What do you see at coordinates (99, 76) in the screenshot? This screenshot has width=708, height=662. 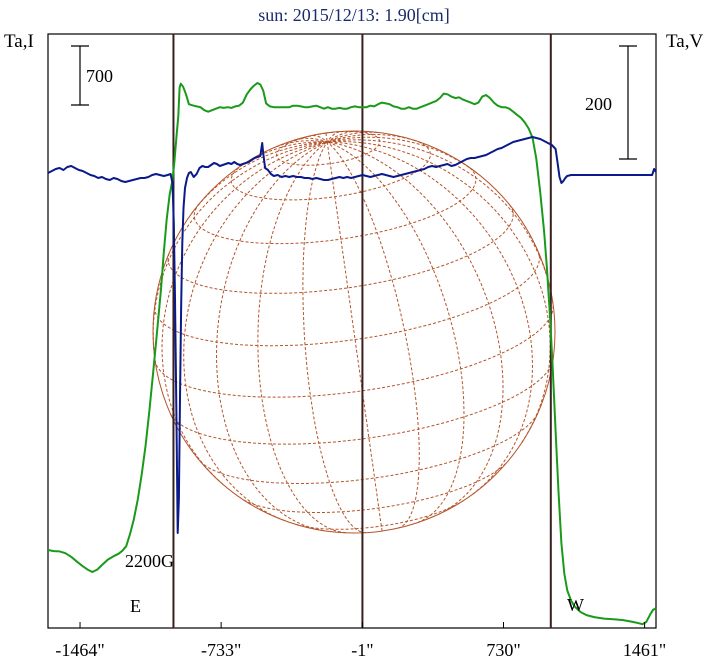 I see `scale-bar-left-label: 700` at bounding box center [99, 76].